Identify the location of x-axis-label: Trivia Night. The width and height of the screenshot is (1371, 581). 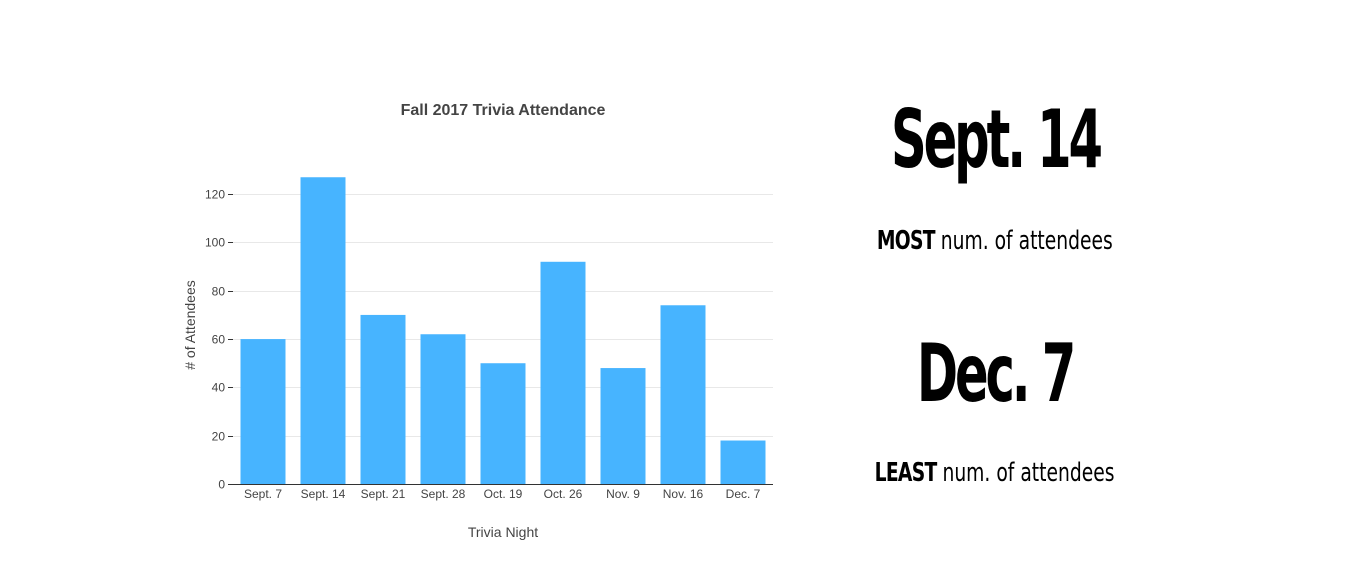
(503, 532).